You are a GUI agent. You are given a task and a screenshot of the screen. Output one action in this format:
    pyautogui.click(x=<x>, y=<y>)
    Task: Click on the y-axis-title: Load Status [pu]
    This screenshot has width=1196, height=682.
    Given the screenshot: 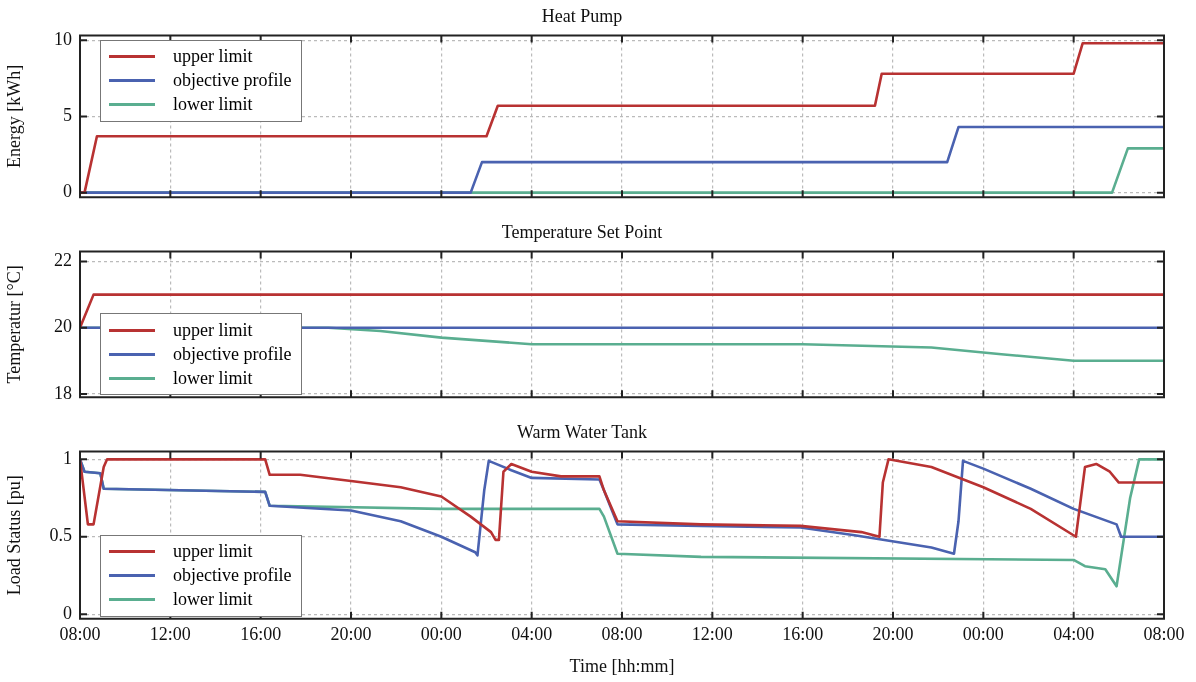 What is the action you would take?
    pyautogui.click(x=13, y=535)
    